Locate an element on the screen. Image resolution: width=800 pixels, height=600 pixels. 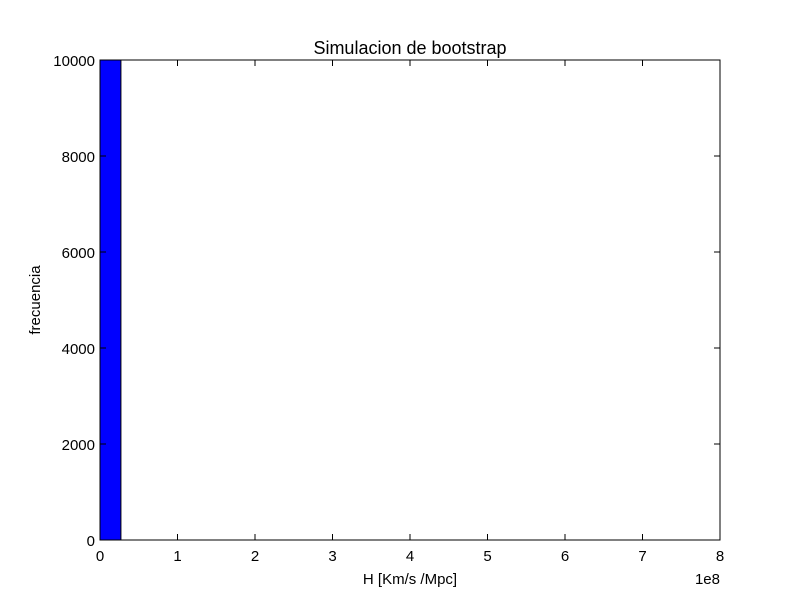
x-tick-label-8: 8 is located at coordinates (720, 556).